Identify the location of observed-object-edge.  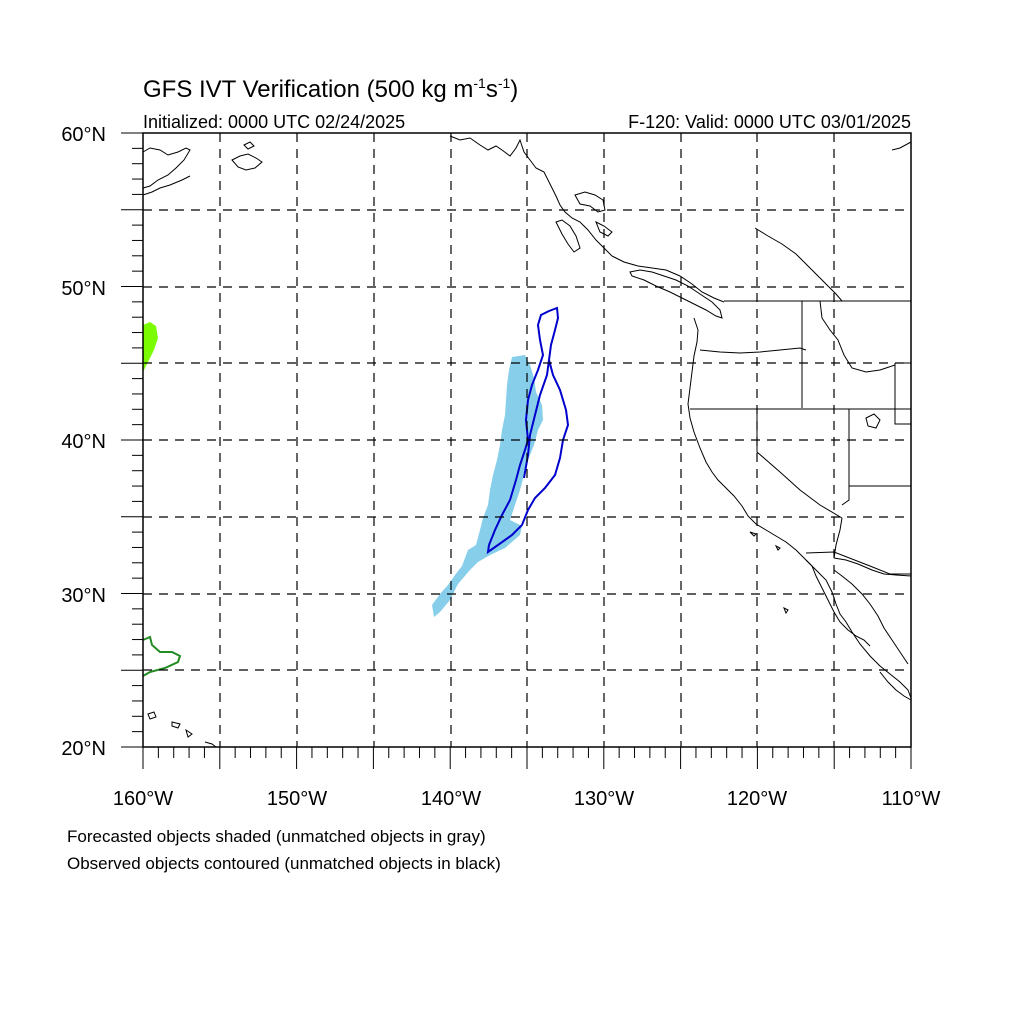
(162, 656).